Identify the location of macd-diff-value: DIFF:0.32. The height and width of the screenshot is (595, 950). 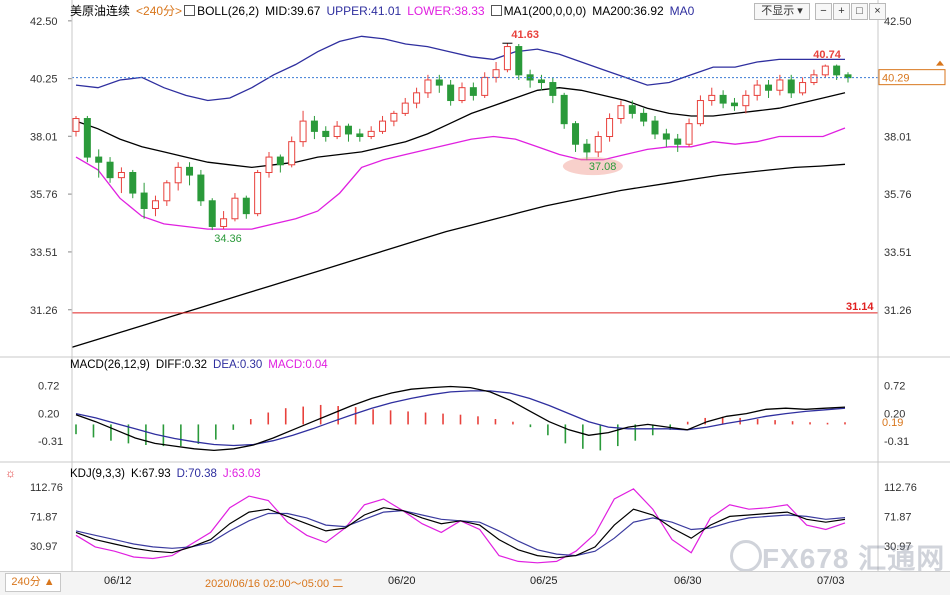
(181, 365).